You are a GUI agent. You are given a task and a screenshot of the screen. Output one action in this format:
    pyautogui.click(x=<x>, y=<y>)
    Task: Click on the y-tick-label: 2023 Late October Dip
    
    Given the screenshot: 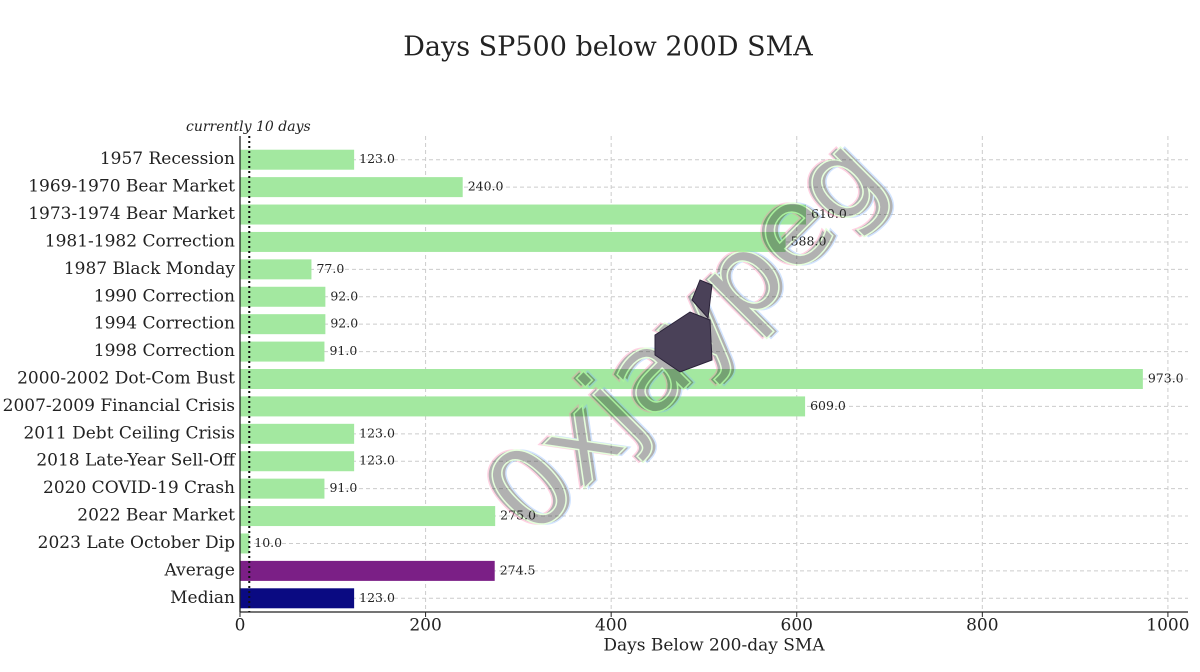 What is the action you would take?
    pyautogui.click(x=136, y=543)
    